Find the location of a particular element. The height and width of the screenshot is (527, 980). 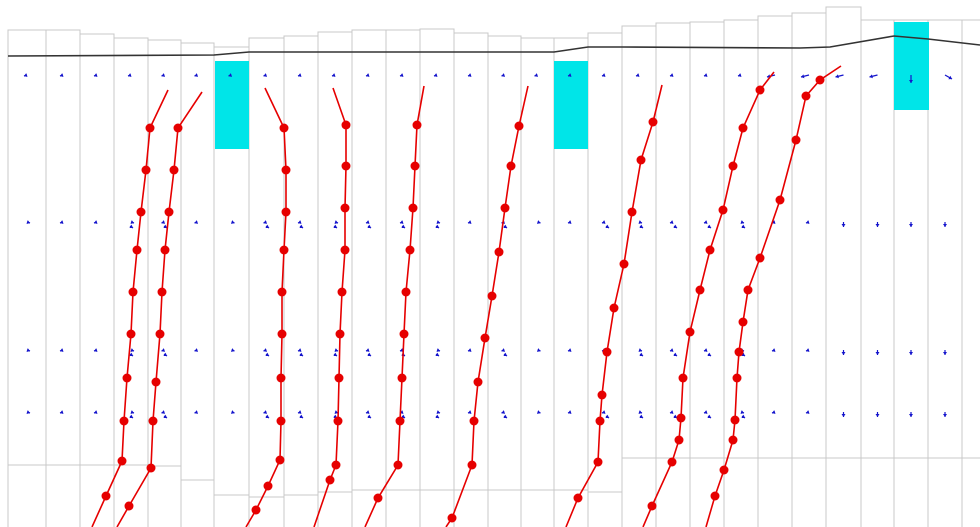

ground-surface-line is located at coordinates (493, 46).